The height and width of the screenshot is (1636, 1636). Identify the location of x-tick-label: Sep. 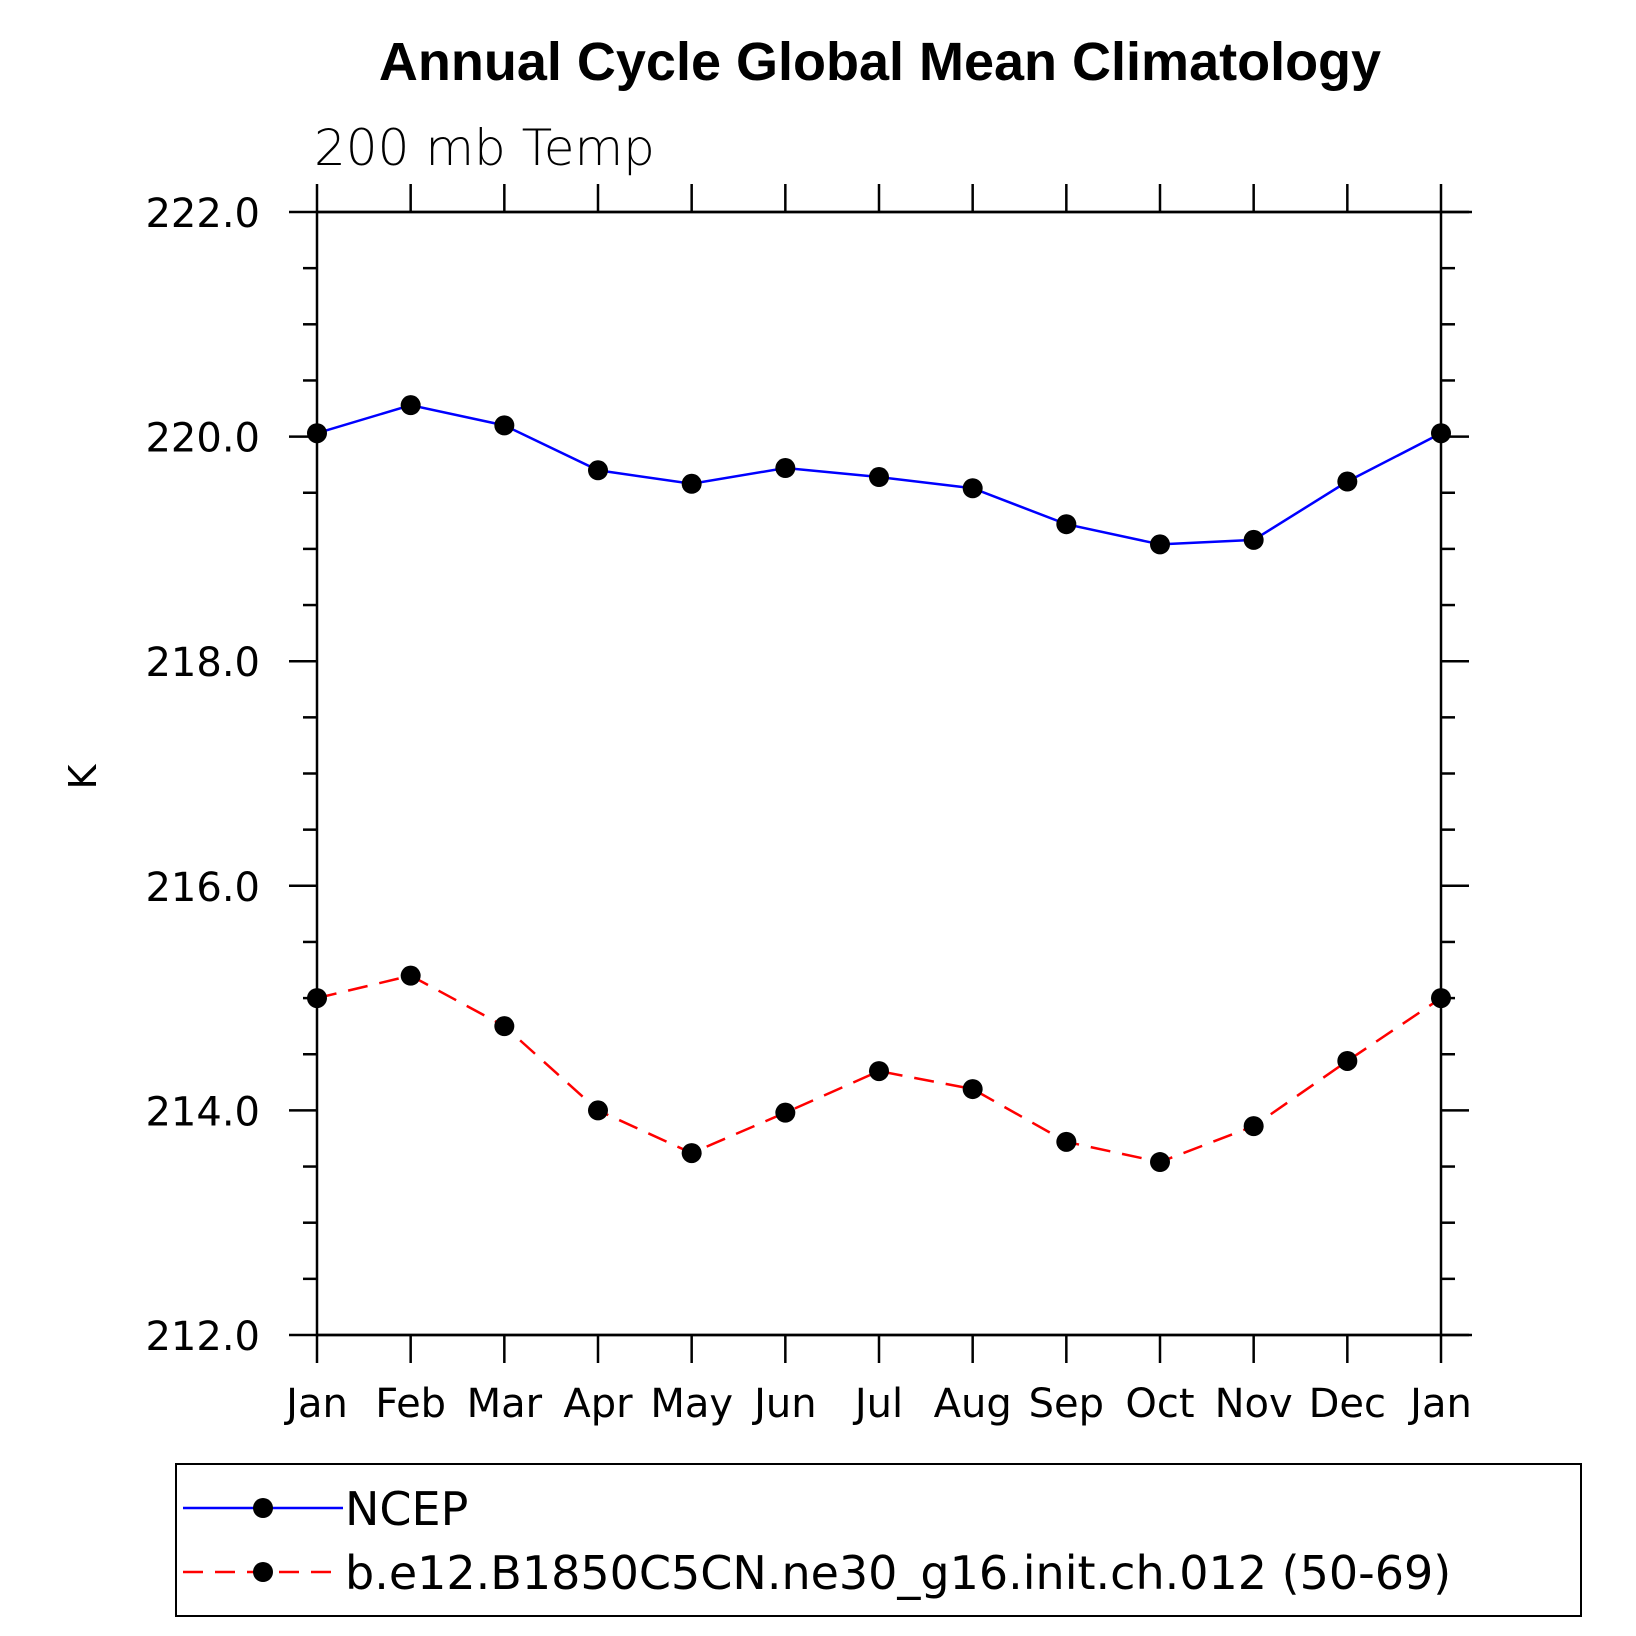
(1066, 1404).